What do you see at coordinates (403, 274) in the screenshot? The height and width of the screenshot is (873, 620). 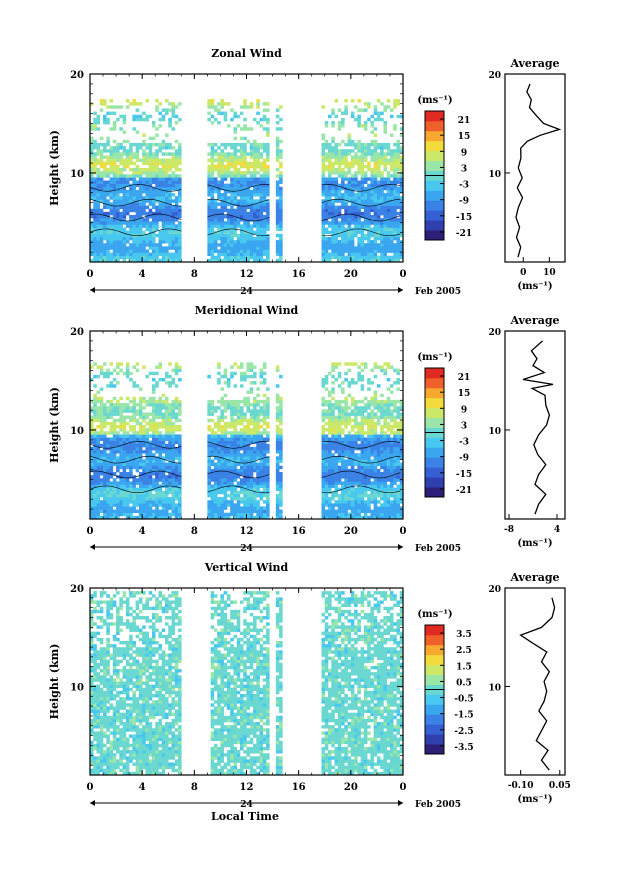 I see `panel-1-x-tick-label: 0` at bounding box center [403, 274].